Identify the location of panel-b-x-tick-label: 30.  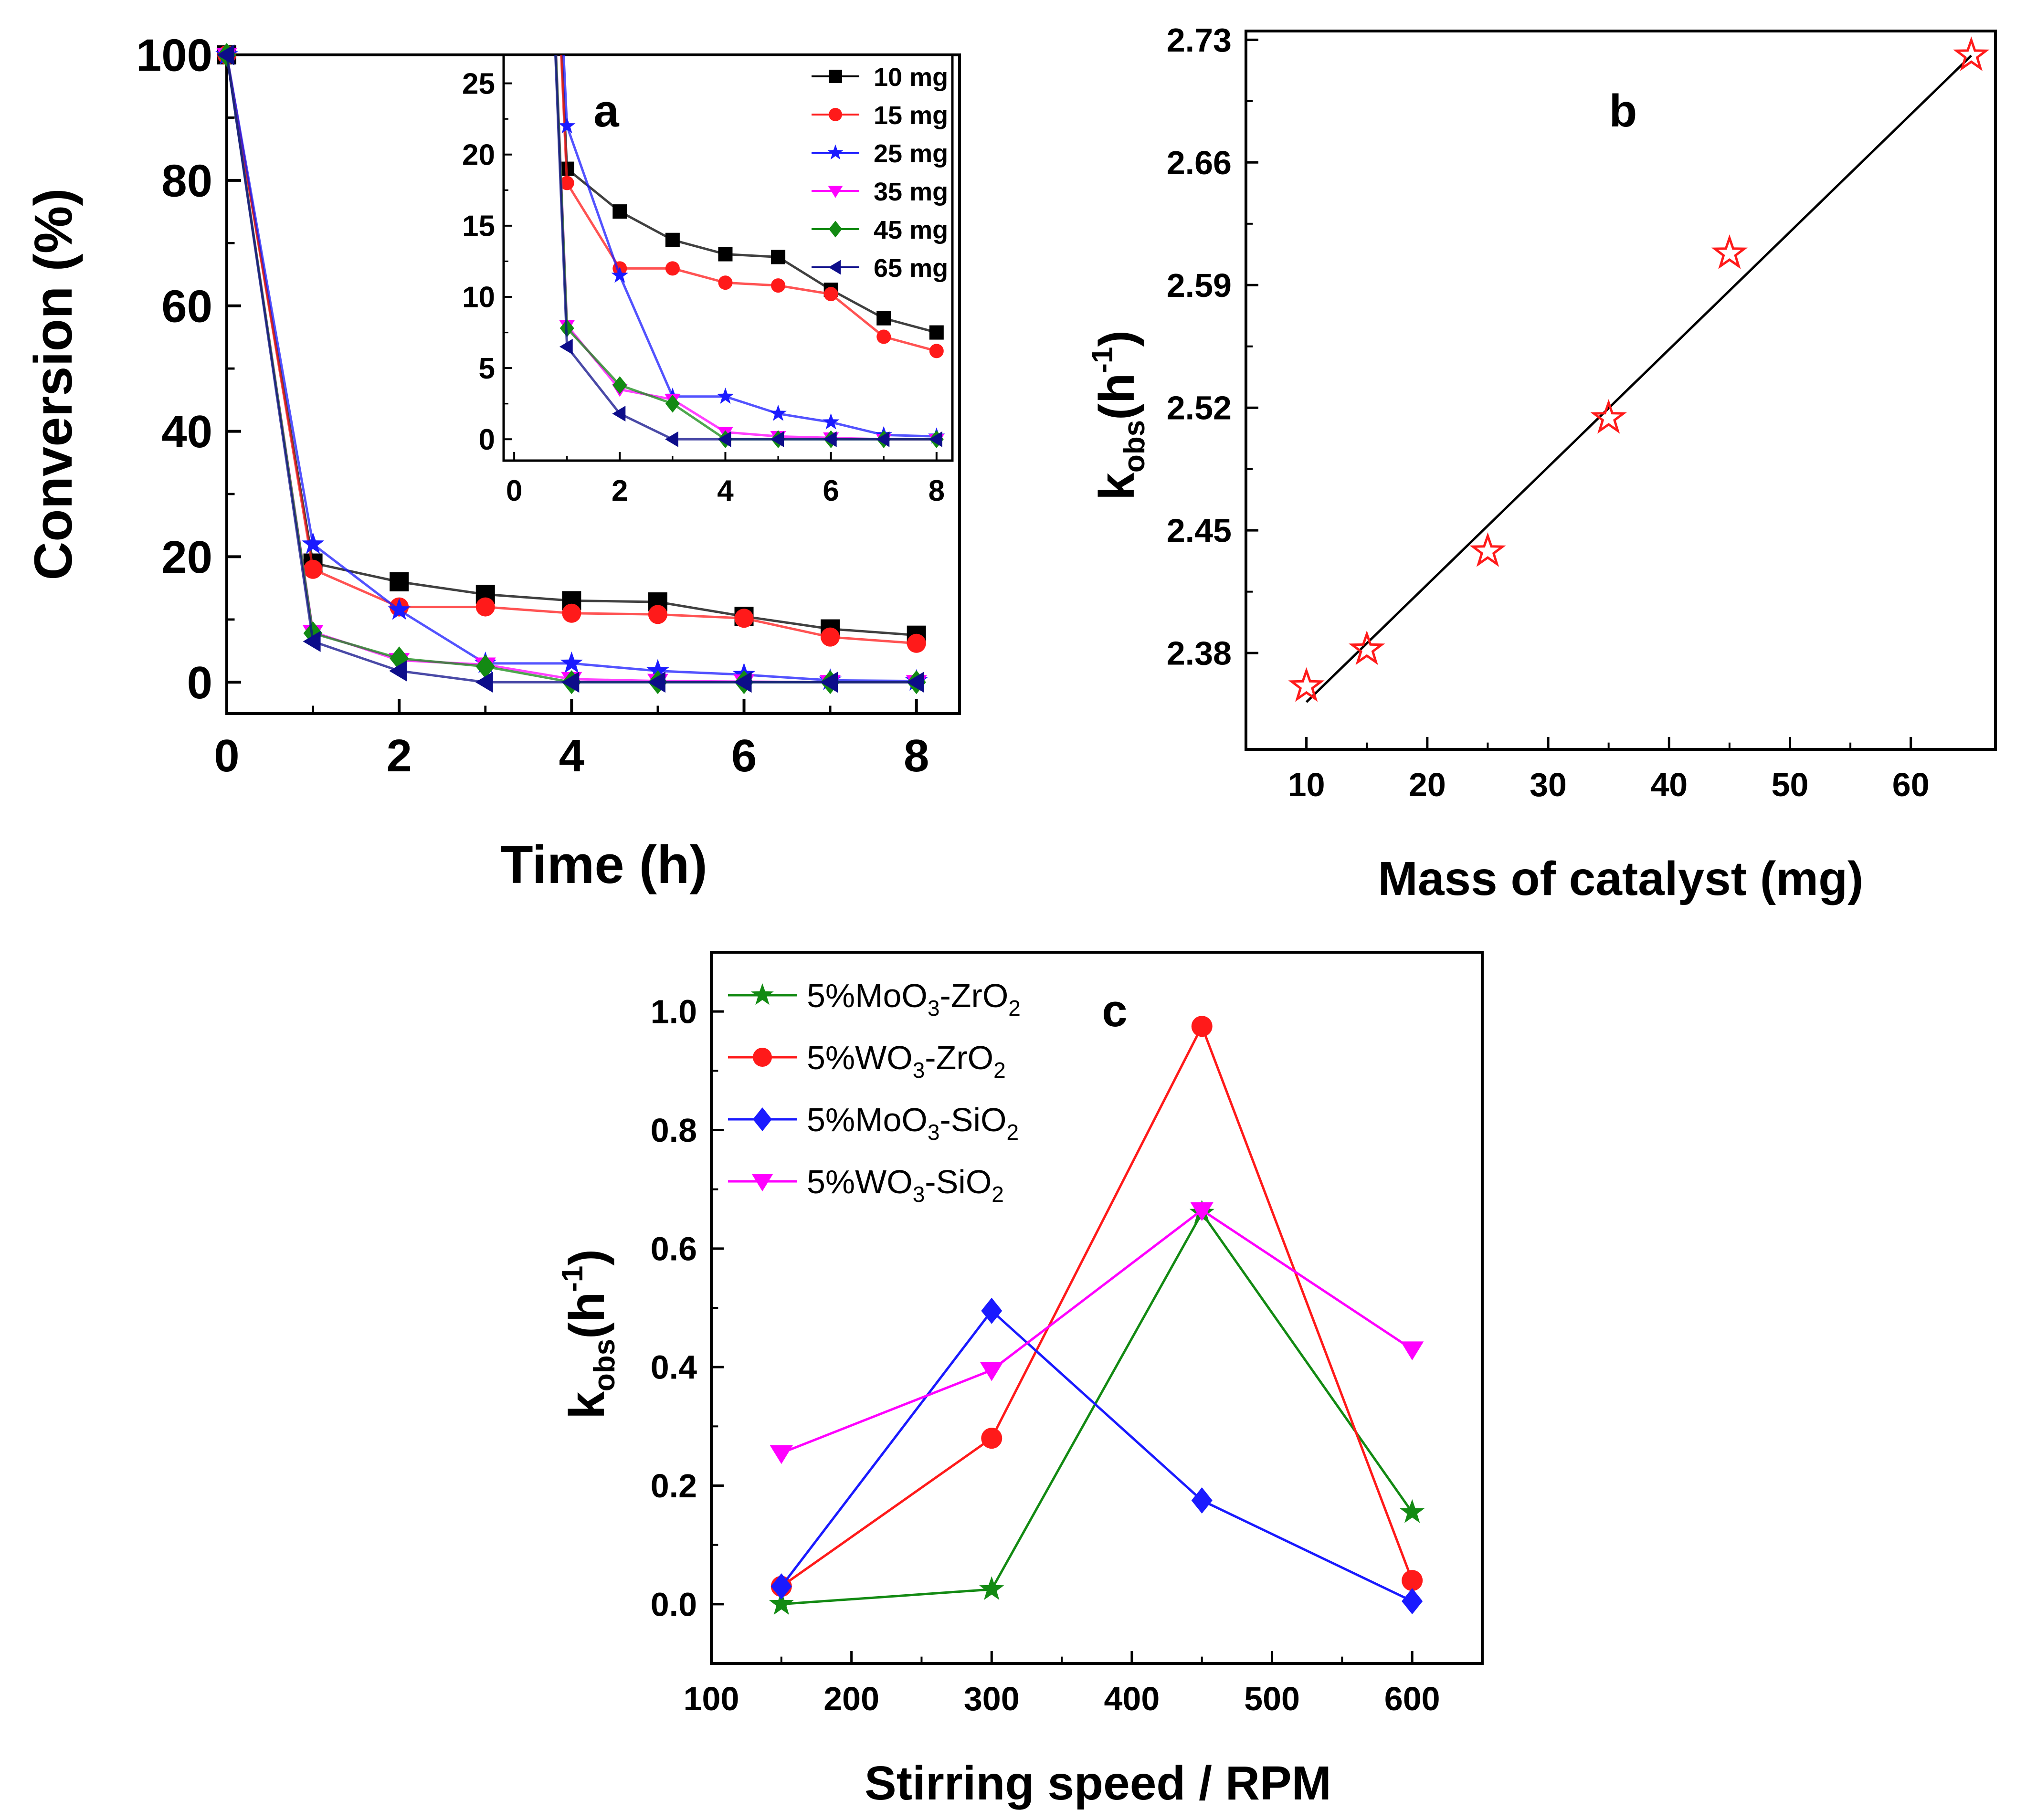
(1548, 784).